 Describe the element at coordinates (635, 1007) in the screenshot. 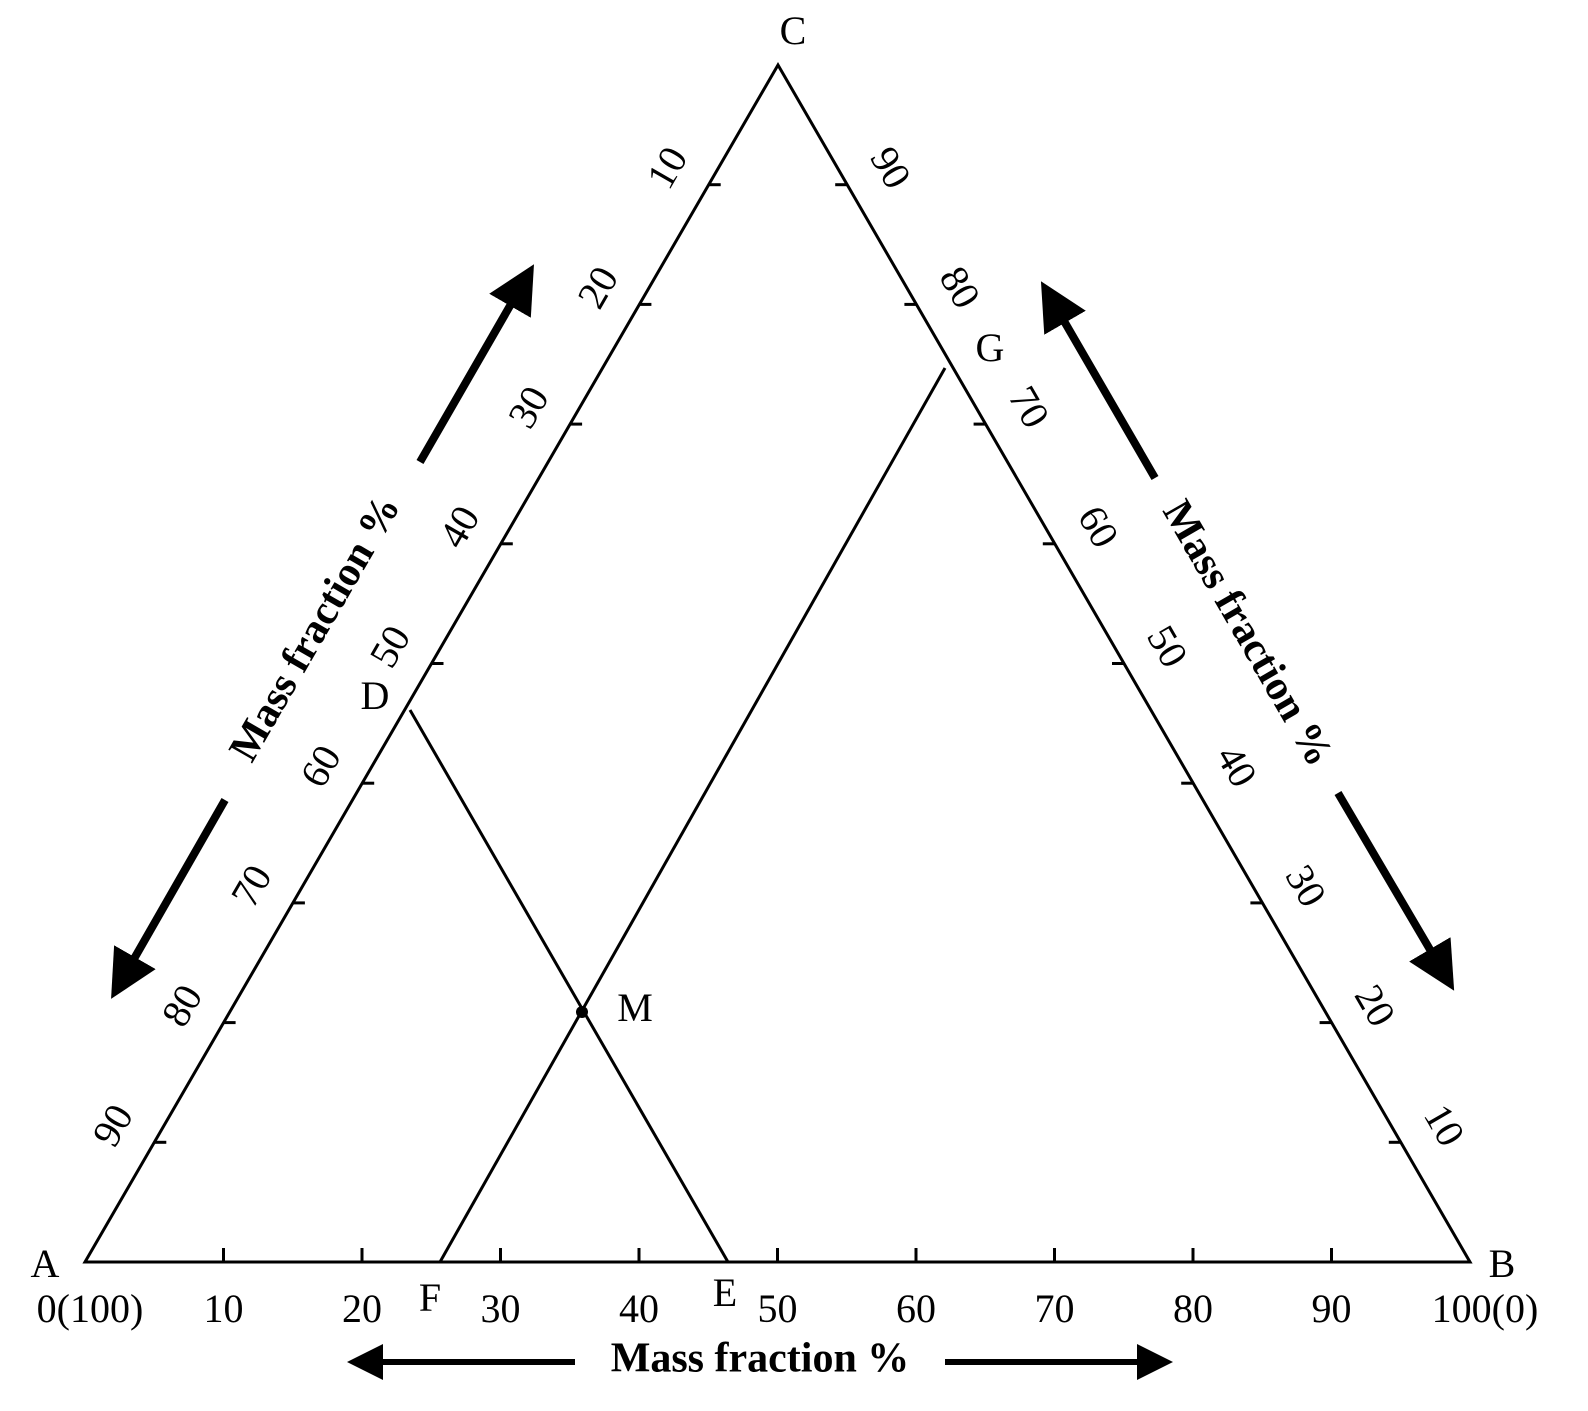

I see `point-label: M` at that location.